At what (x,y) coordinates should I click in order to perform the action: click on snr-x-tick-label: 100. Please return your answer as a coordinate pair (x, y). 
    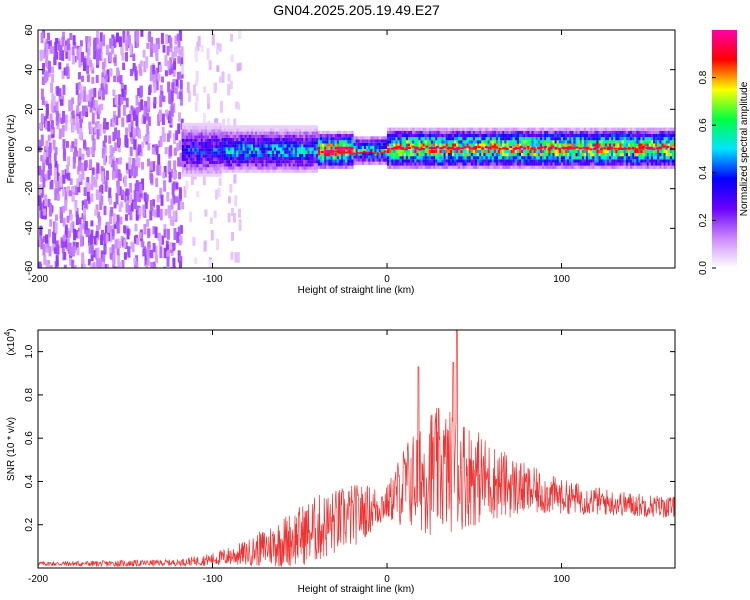
    Looking at the image, I should click on (561, 579).